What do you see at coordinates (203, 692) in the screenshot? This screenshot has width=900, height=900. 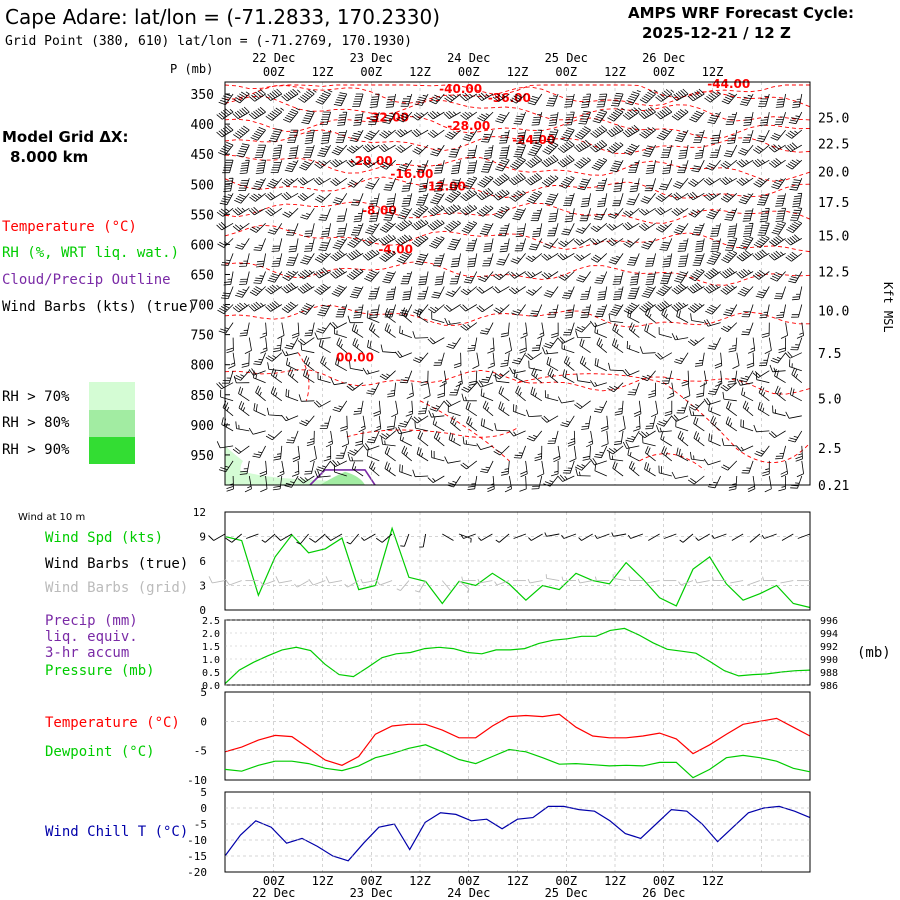 I see `temperature-tick-label: 5` at bounding box center [203, 692].